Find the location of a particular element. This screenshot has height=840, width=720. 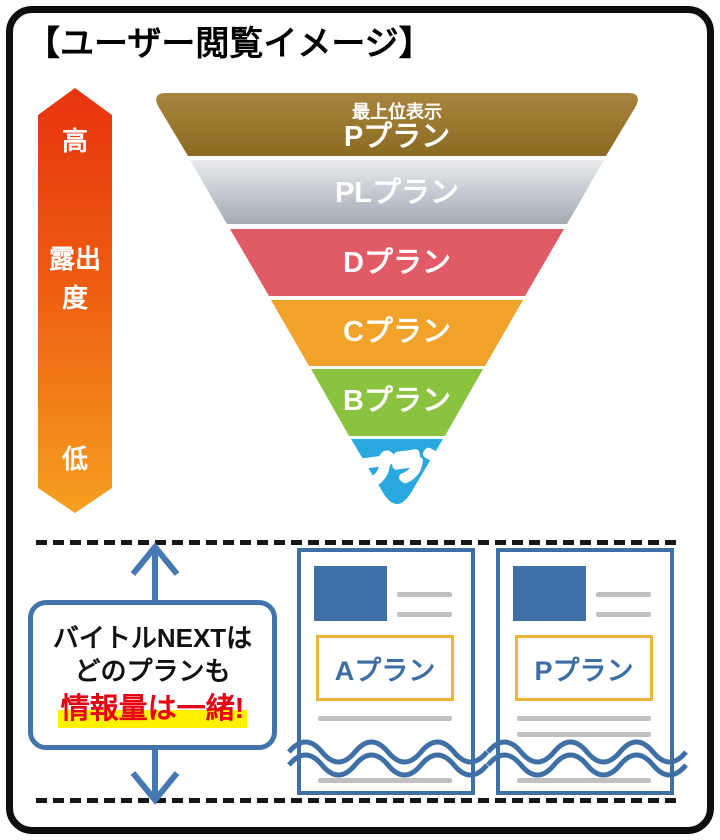

funnel-label-p: Pプラン is located at coordinates (397, 136).